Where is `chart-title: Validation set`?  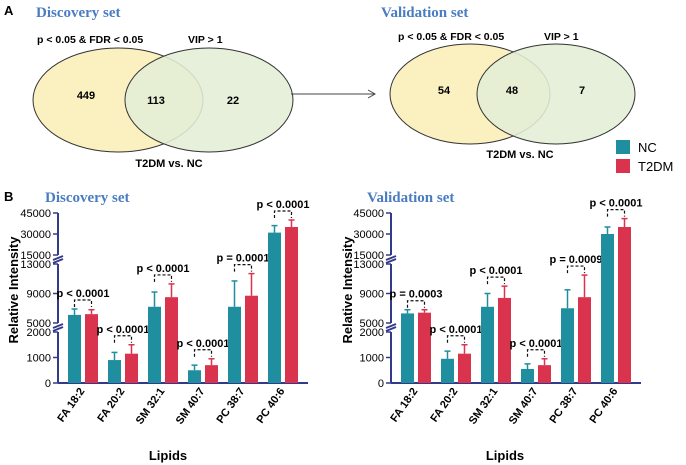 chart-title: Validation set is located at coordinates (410, 198).